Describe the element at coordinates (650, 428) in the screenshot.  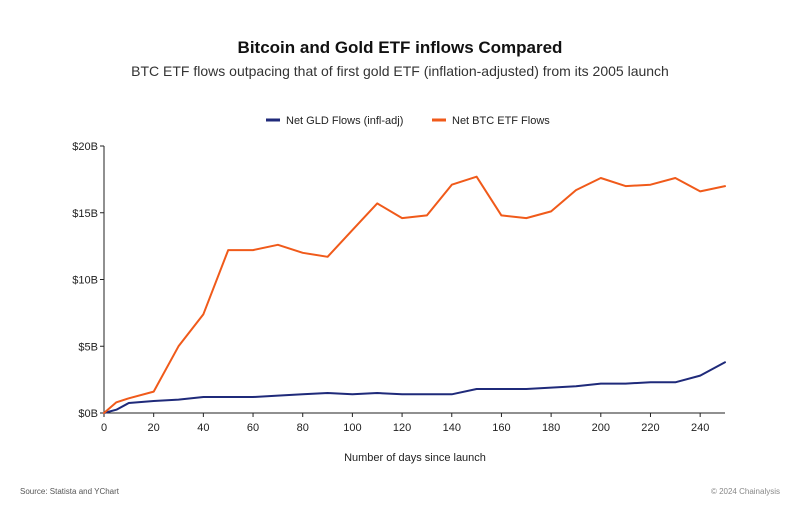
I see `x-tick-label: 220` at that location.